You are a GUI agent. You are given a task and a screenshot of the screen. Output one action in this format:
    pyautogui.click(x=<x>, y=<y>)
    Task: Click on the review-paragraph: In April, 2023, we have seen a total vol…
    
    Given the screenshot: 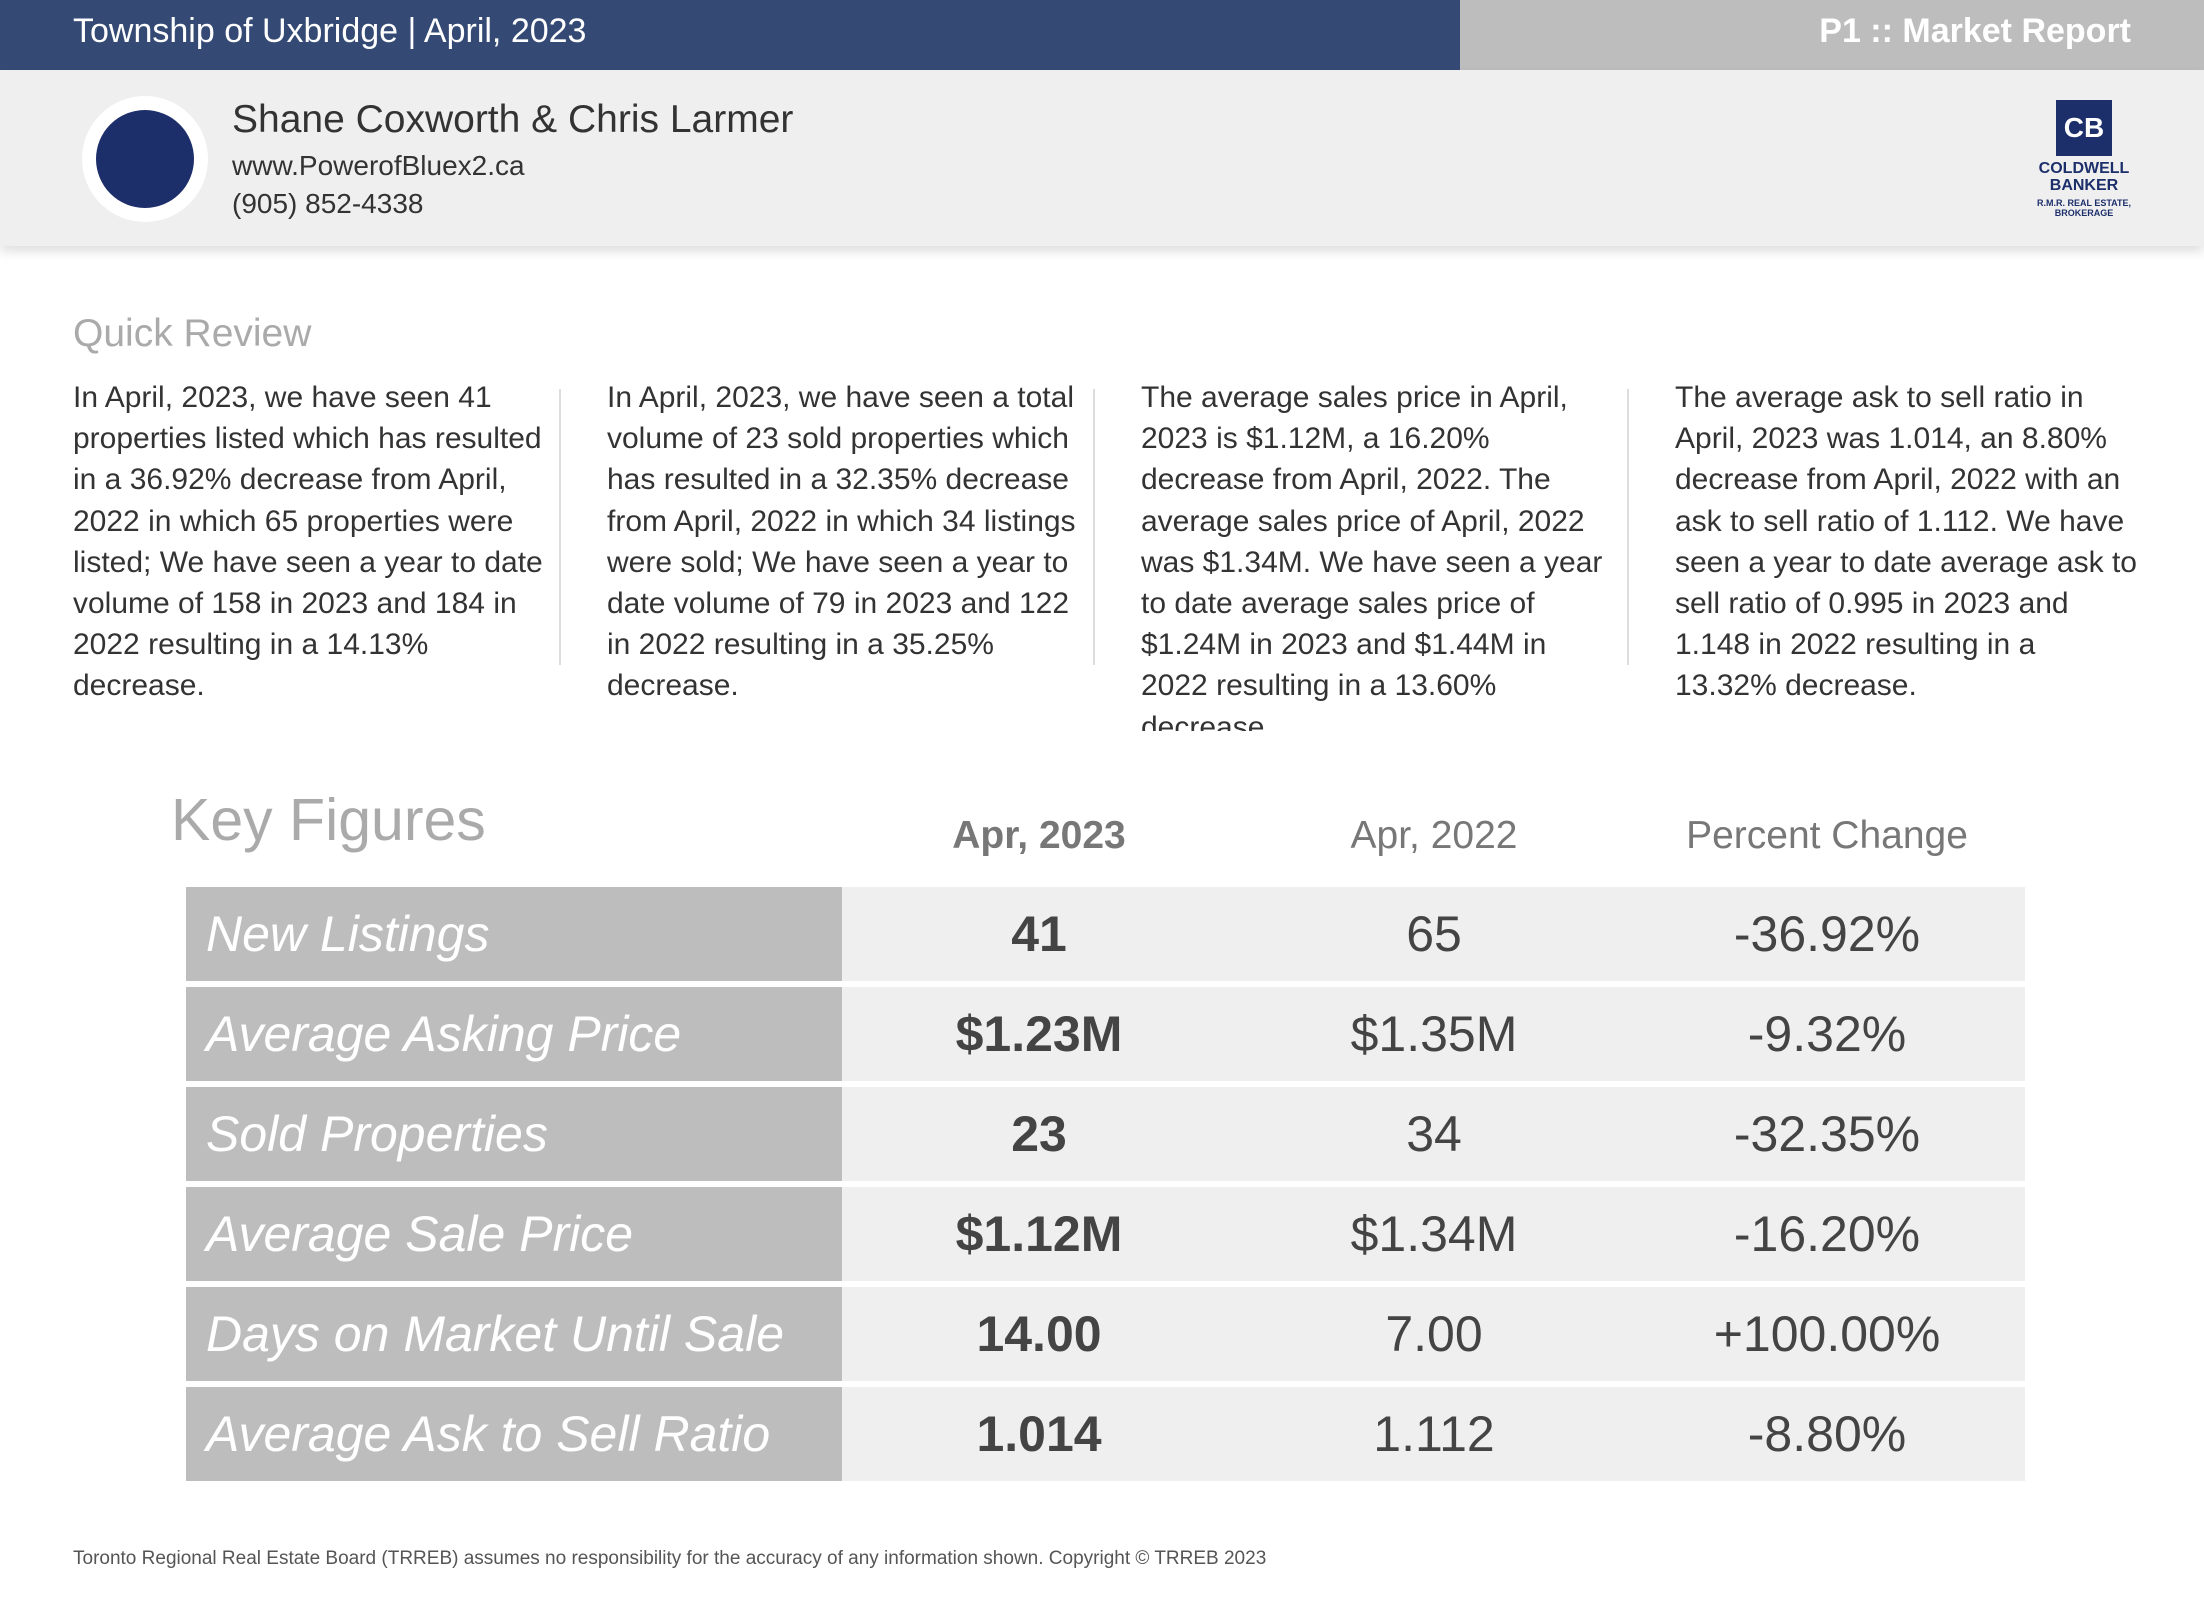 What is the action you would take?
    pyautogui.click(x=841, y=542)
    